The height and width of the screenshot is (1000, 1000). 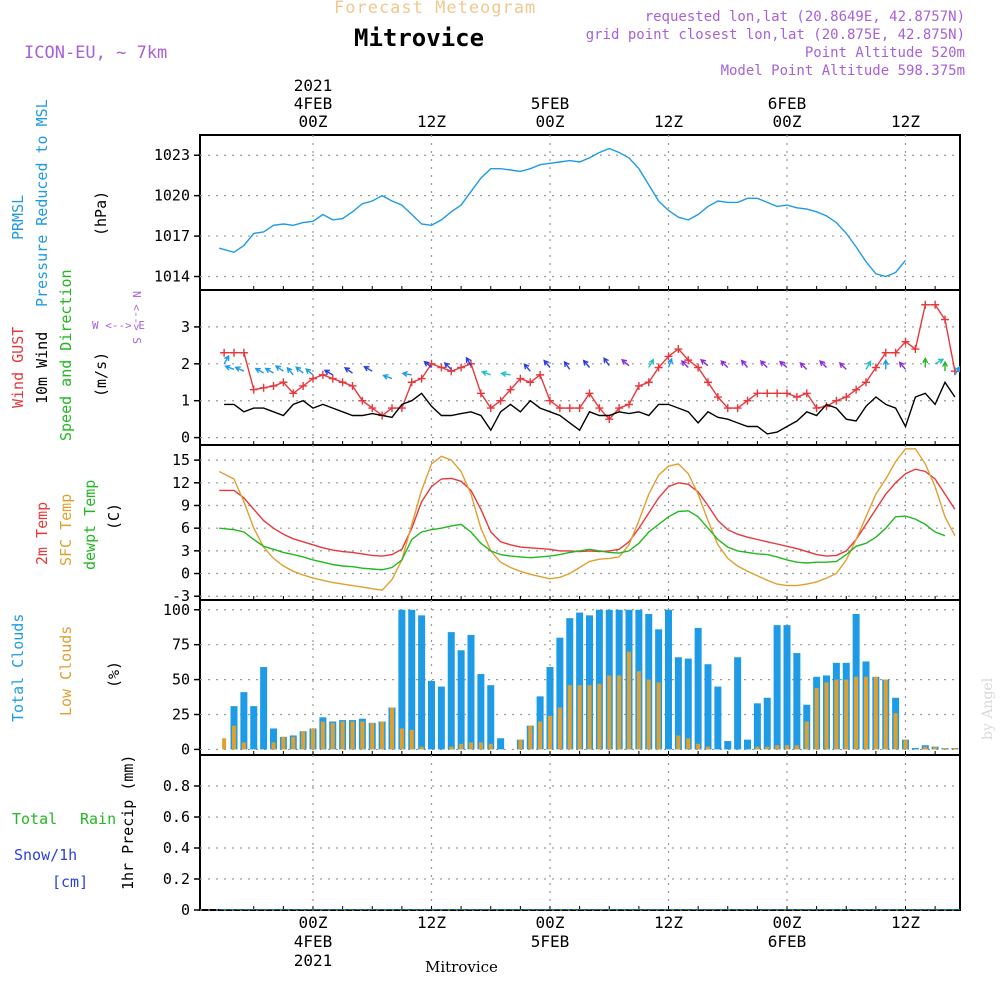 I want to click on ytick-label-wind: 0, so click(x=185, y=438).